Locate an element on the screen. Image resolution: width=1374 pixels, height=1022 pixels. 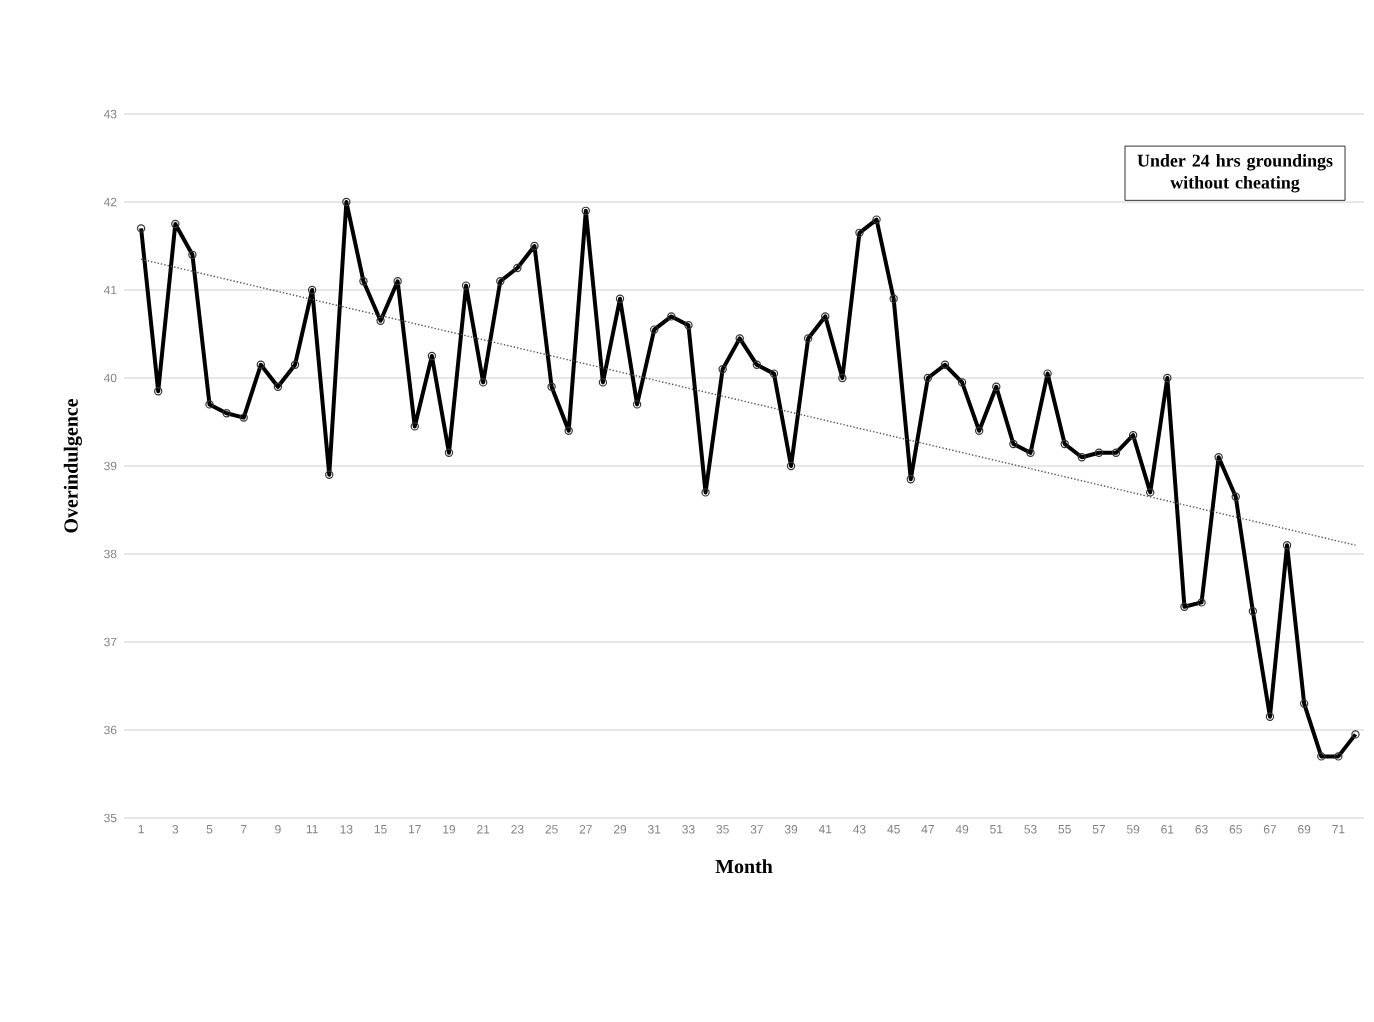
annotation: Under 24 hrs groundings without cheating is located at coordinates (1235, 173).